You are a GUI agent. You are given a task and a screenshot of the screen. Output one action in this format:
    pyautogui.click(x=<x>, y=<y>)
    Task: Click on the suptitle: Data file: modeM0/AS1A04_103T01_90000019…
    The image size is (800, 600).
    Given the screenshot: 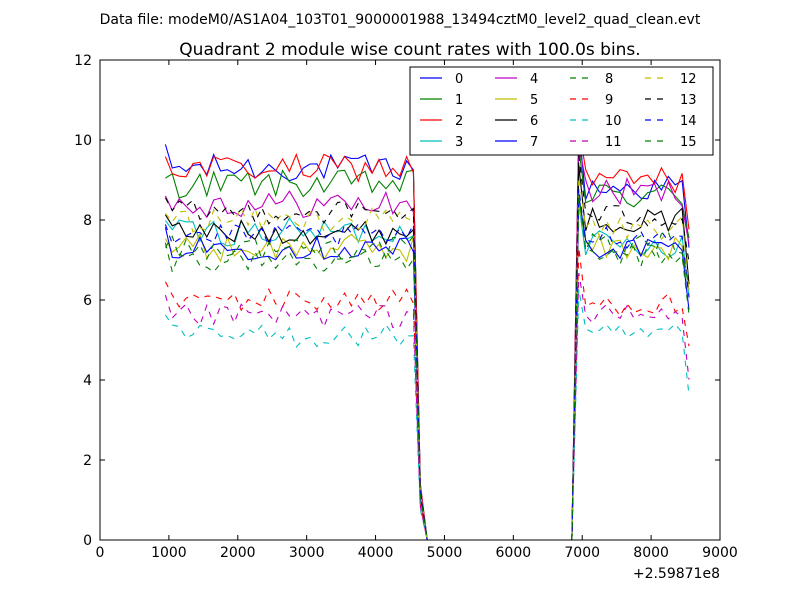 What is the action you would take?
    pyautogui.click(x=400, y=20)
    